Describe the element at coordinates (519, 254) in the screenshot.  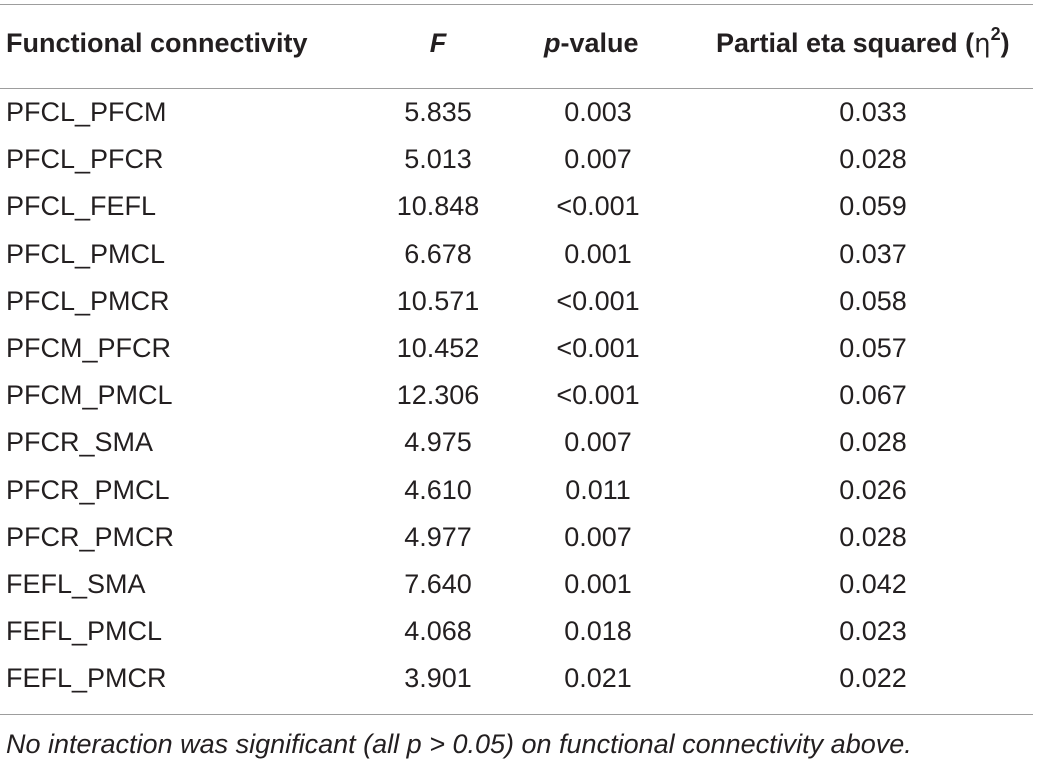
I see `table-row: PFCL_PMCL 6.678 0.001 0.037` at that location.